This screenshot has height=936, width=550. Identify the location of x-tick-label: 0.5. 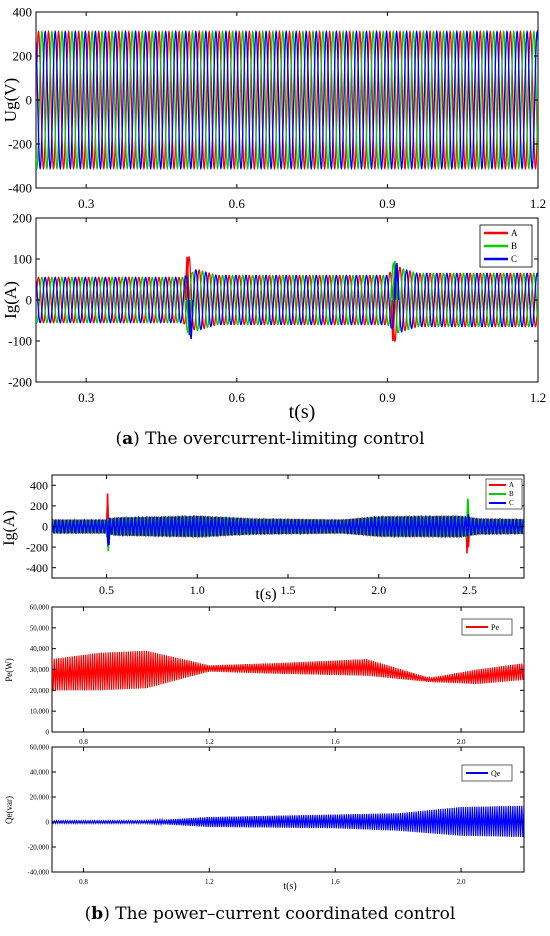
(106, 590).